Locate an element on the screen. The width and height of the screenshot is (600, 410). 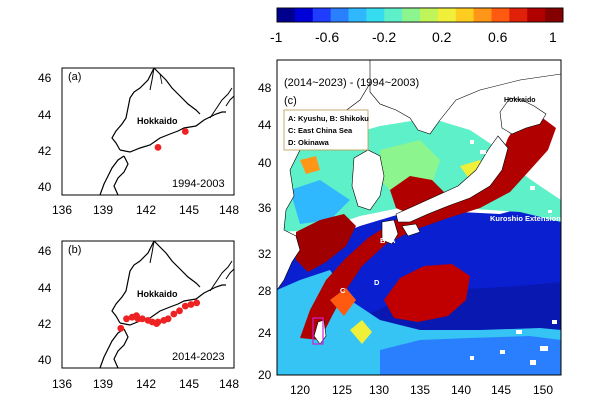
panel-c-label: (c) is located at coordinates (290, 101).